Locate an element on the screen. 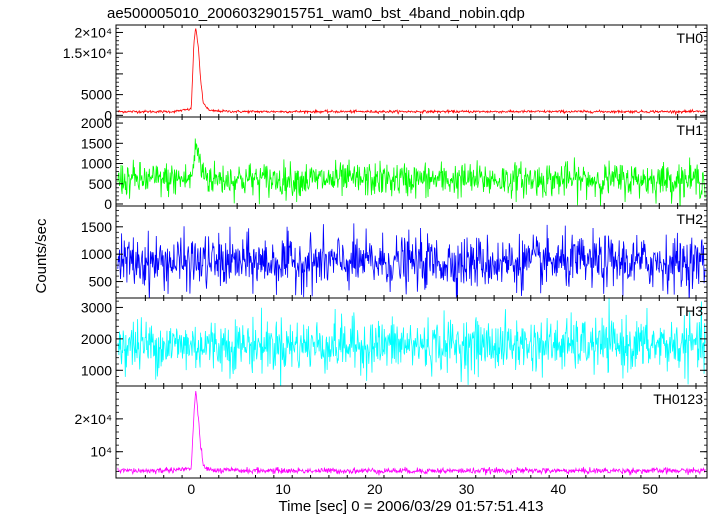  series-label: TH3 is located at coordinates (690, 311).